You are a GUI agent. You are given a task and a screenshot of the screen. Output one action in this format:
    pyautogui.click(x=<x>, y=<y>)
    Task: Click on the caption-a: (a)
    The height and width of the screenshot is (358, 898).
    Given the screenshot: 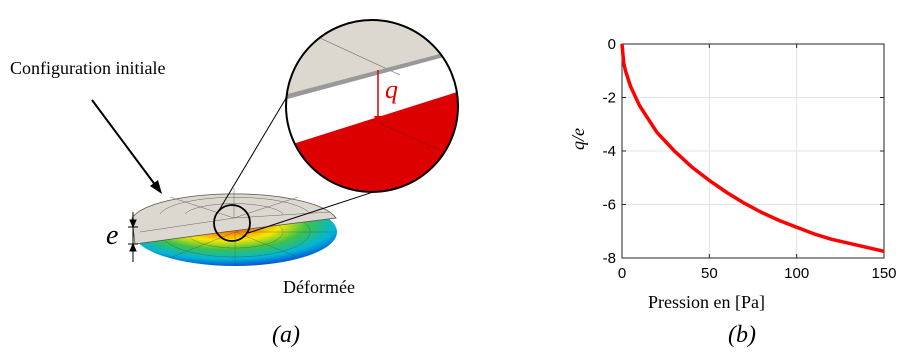 What is the action you would take?
    pyautogui.click(x=286, y=335)
    